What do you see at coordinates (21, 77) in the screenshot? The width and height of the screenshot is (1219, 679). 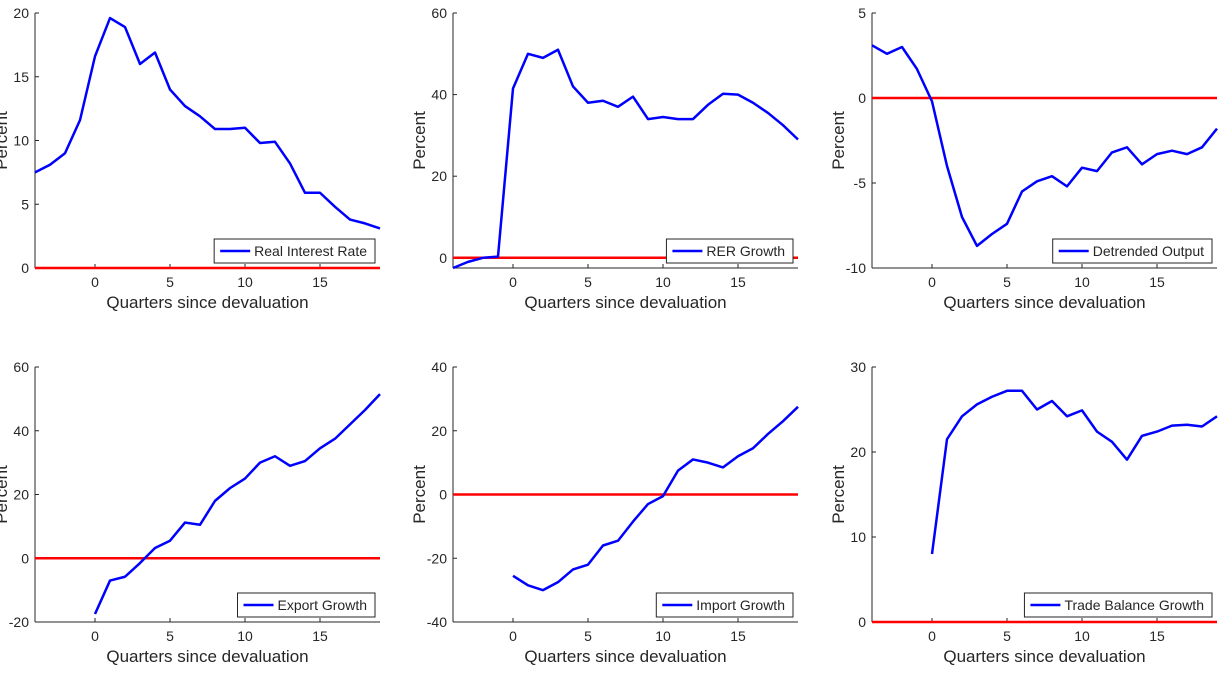 I see `y-tick-label: 15` at bounding box center [21, 77].